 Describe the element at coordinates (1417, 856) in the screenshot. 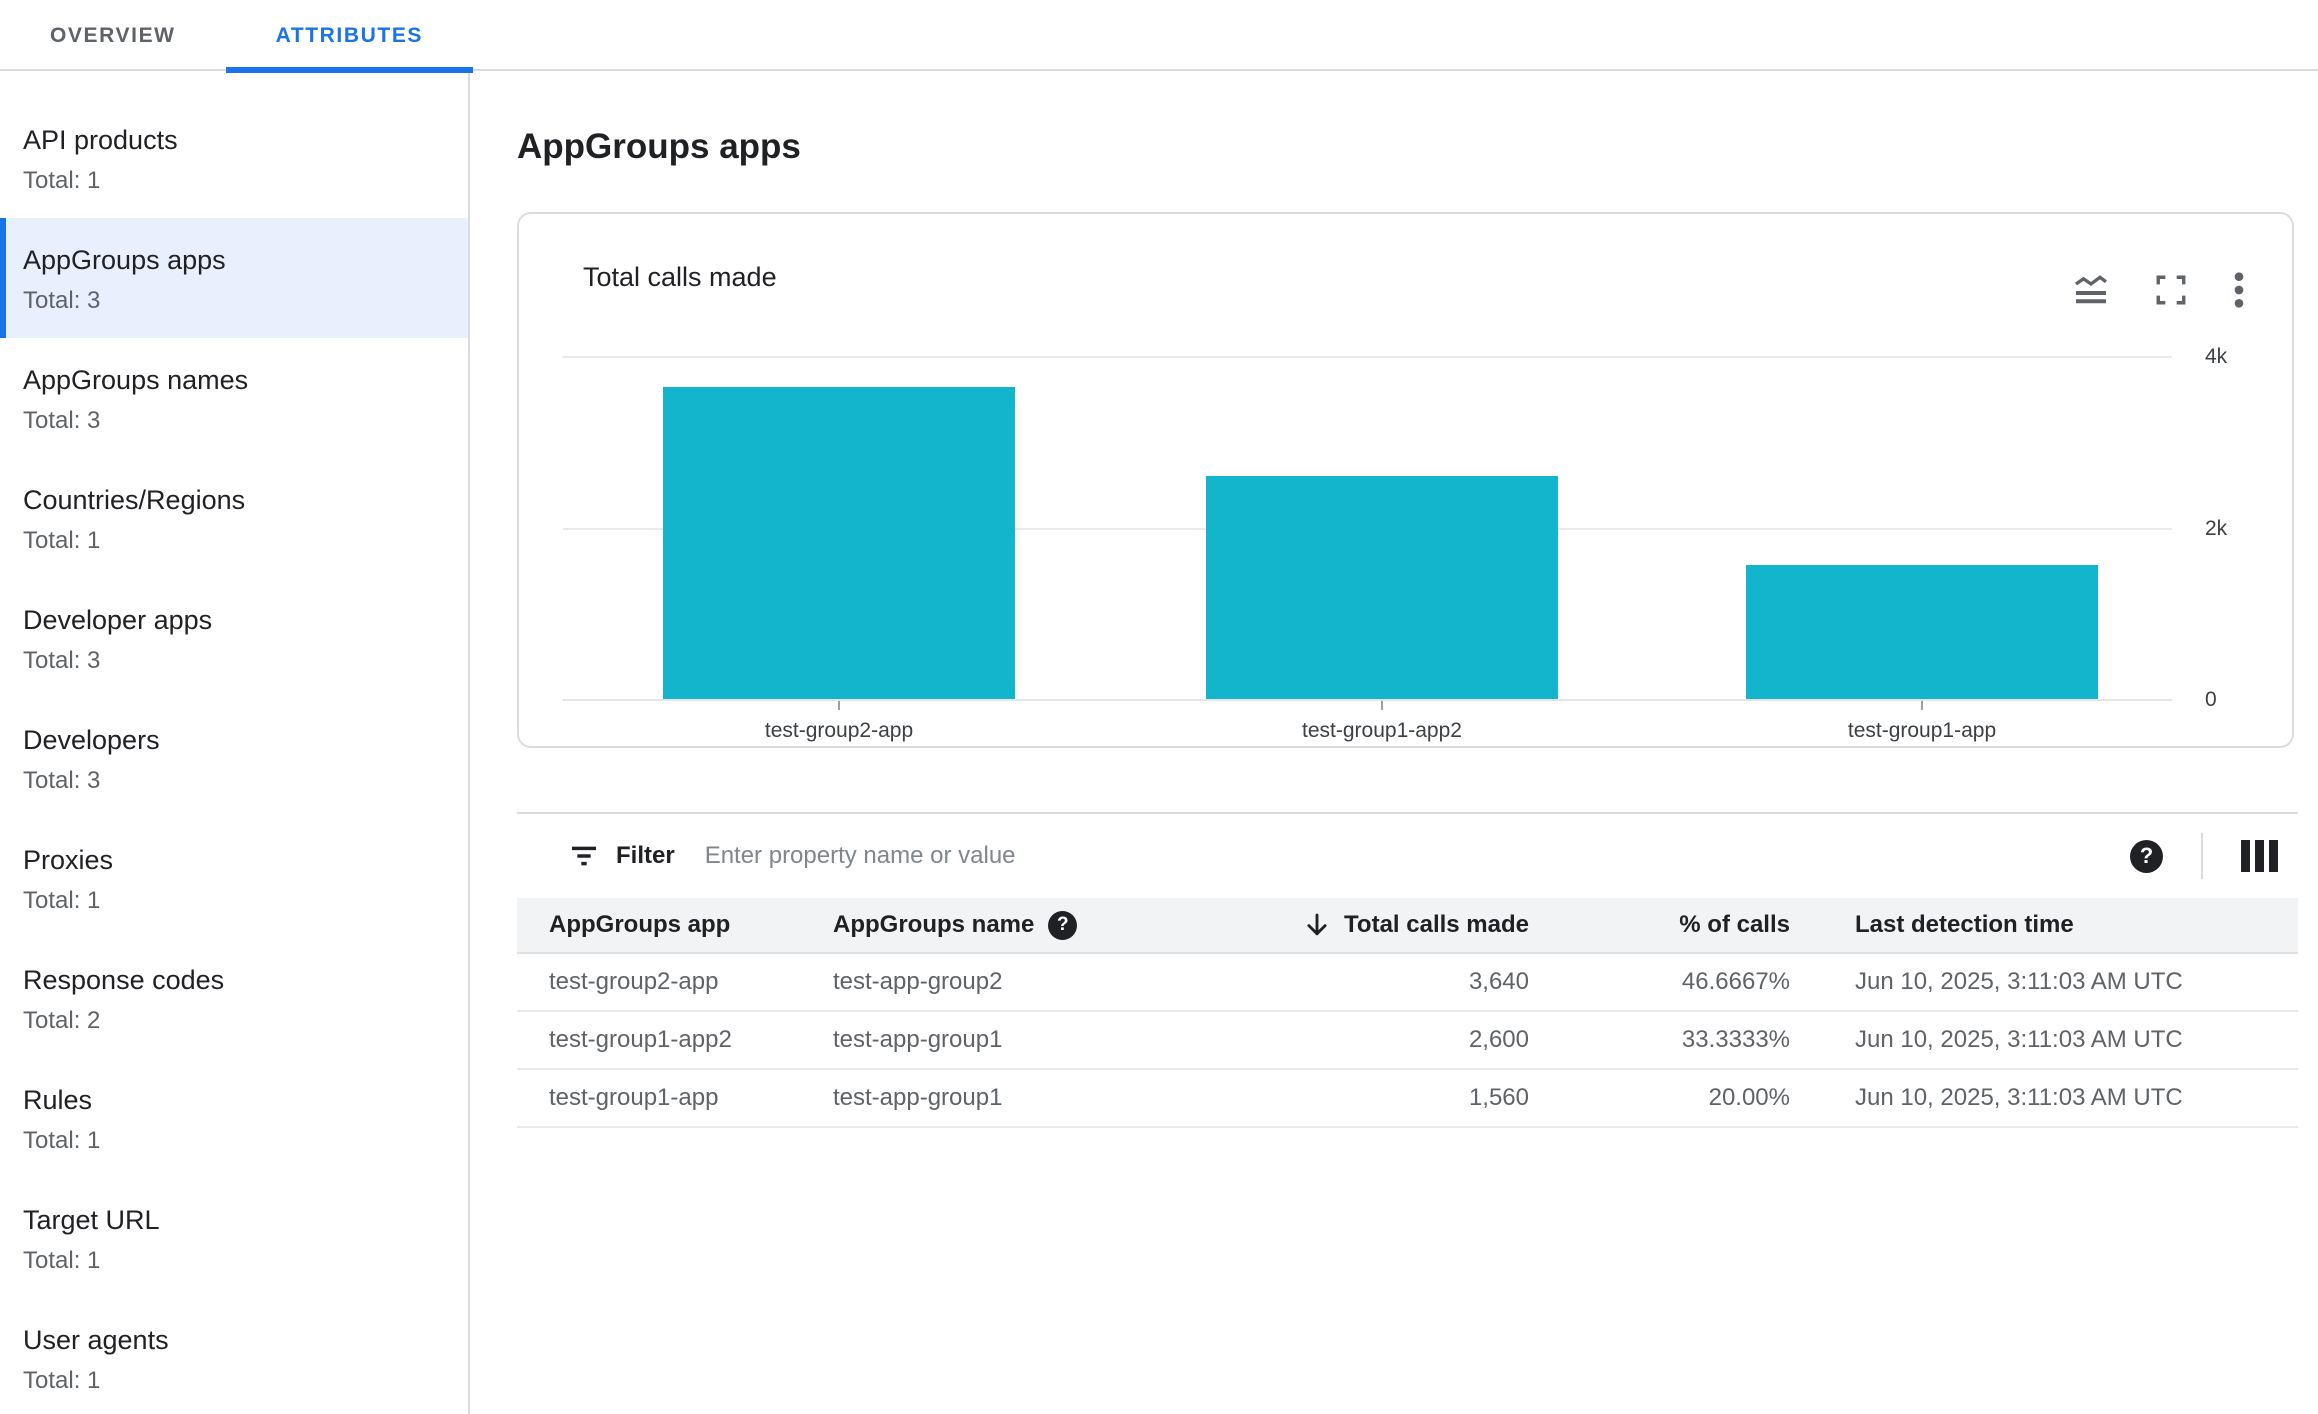

I see `filter-input` at that location.